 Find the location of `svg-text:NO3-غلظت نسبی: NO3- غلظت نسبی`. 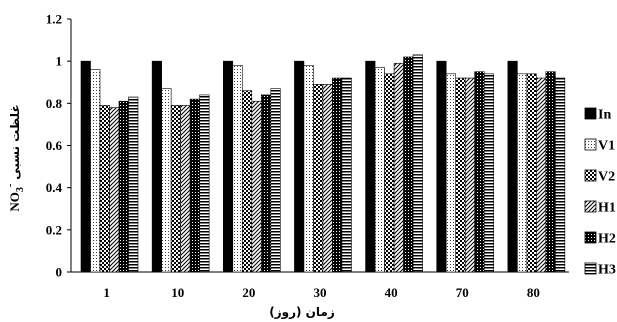

svg-text:NO3-غلظت نسبی: NO3- غلظت نسبی is located at coordinates (15, 157).